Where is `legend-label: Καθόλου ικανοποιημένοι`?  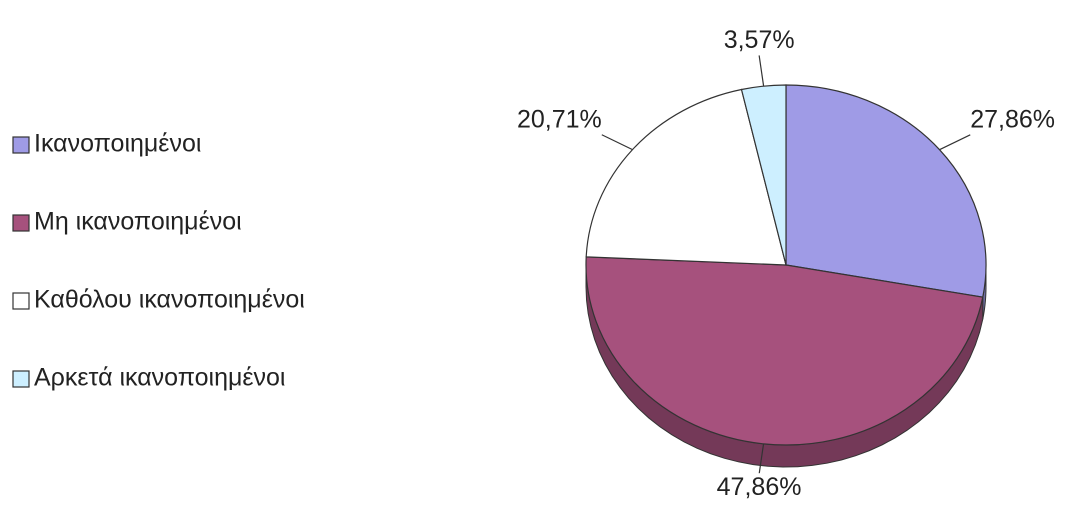
legend-label: Καθόλου ικανοποιημένοι is located at coordinates (169, 300).